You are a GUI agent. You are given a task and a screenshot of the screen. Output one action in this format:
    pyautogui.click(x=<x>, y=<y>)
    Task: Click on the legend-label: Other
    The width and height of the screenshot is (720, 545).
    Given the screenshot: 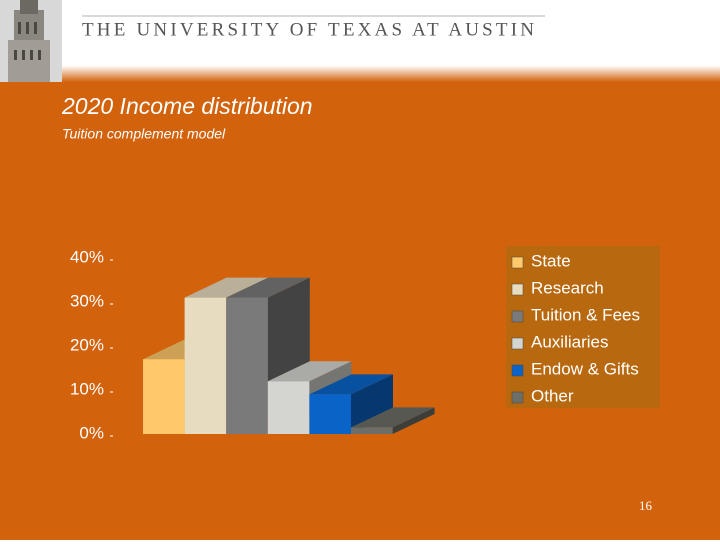 What is the action you would take?
    pyautogui.click(x=552, y=395)
    